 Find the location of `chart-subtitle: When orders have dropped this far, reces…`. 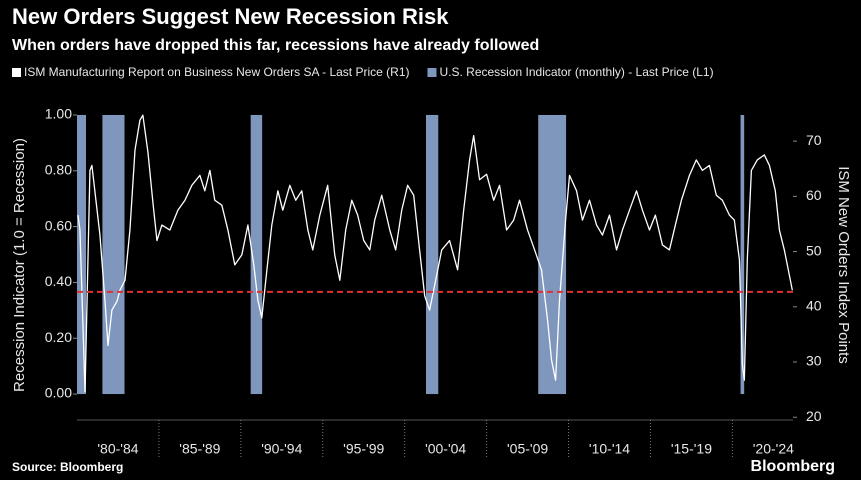

chart-subtitle: When orders have dropped this far, reces… is located at coordinates (275, 45).